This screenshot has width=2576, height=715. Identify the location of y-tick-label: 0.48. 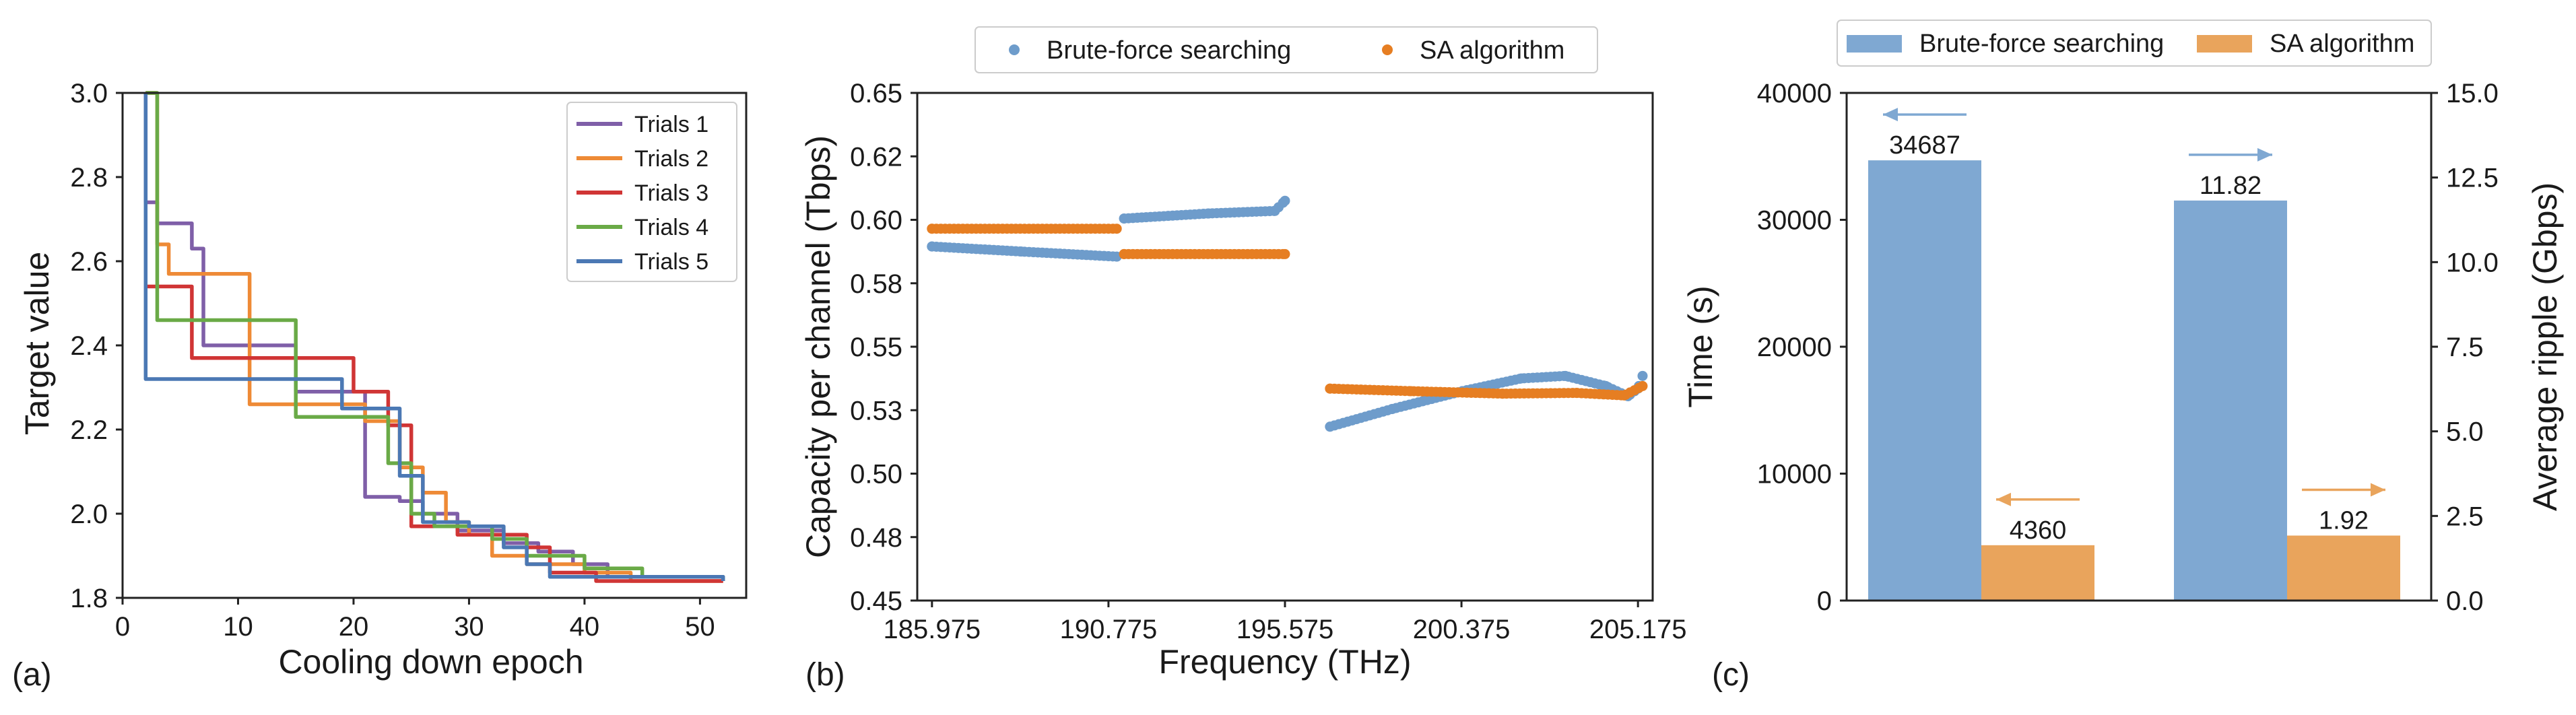
(876, 538).